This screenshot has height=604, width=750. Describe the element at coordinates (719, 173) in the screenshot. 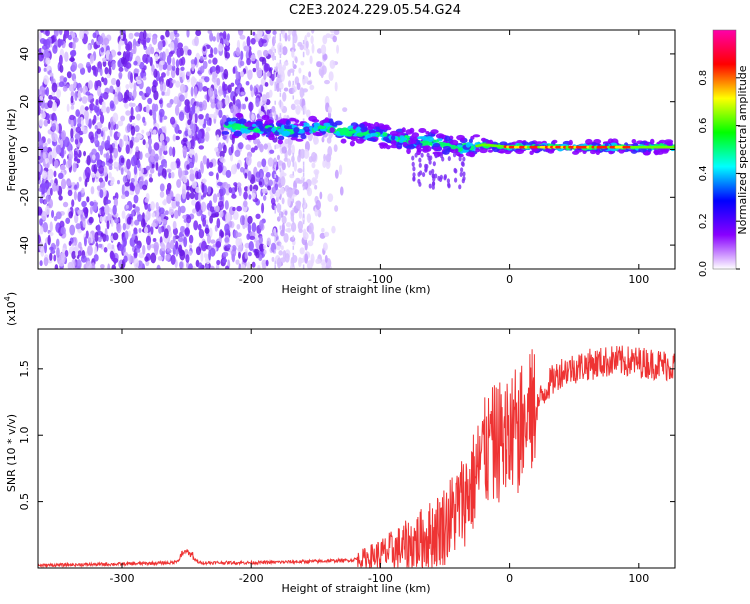

I see `colorbar-ticks: 0.0 0.2 0.4 0.6 0.8` at that location.